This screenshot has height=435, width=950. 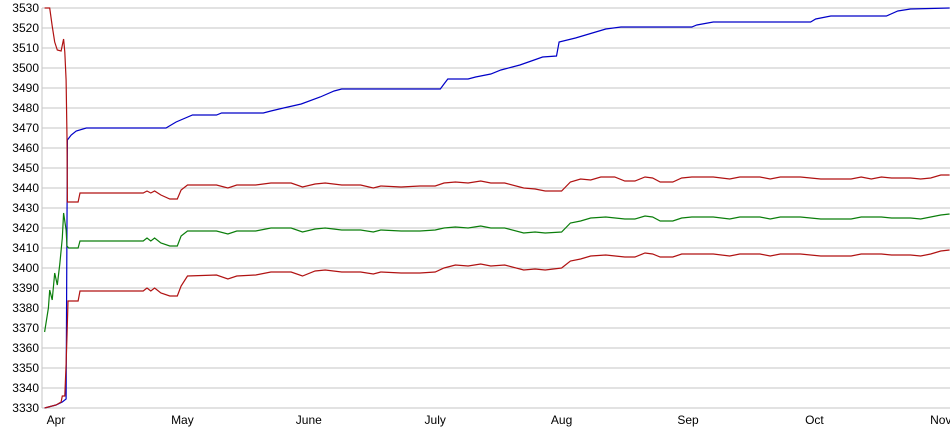 What do you see at coordinates (25, 88) in the screenshot?
I see `y-tick-label: 3490` at bounding box center [25, 88].